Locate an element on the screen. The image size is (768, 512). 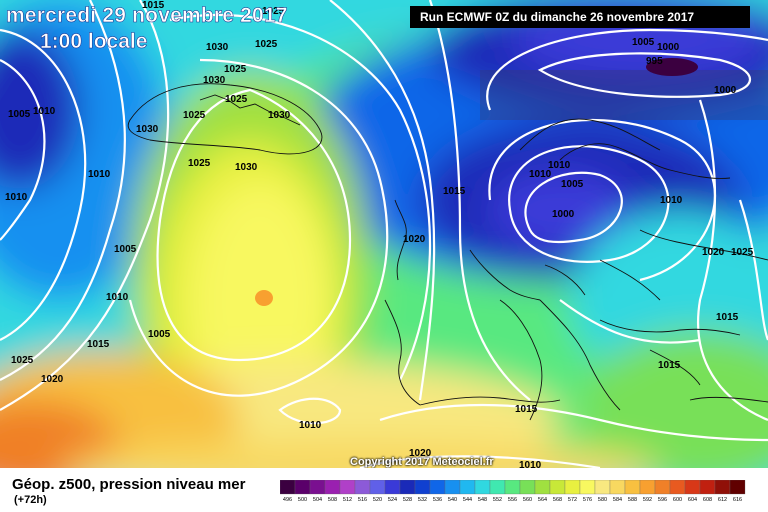
legend-tick-label: 584 is located at coordinates (617, 499).